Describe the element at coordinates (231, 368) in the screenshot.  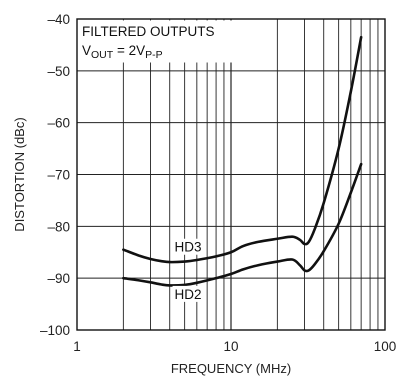
I see `x-axis-label: FREQUENCY (MHz)` at that location.